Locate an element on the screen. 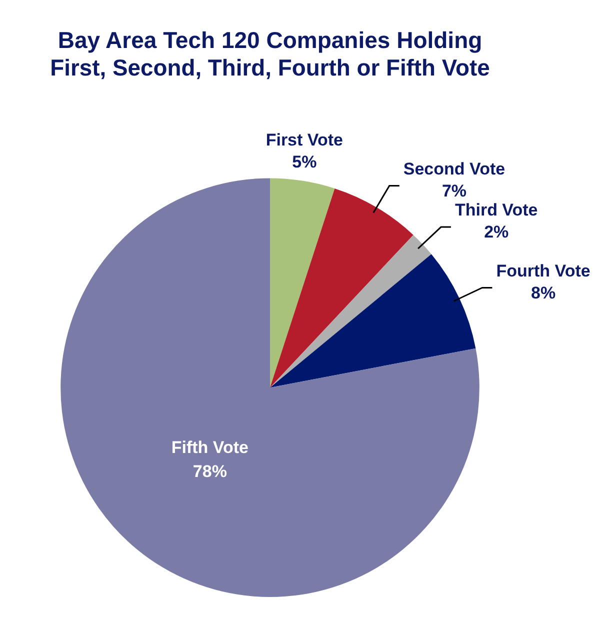  data-label: 2% is located at coordinates (496, 232).